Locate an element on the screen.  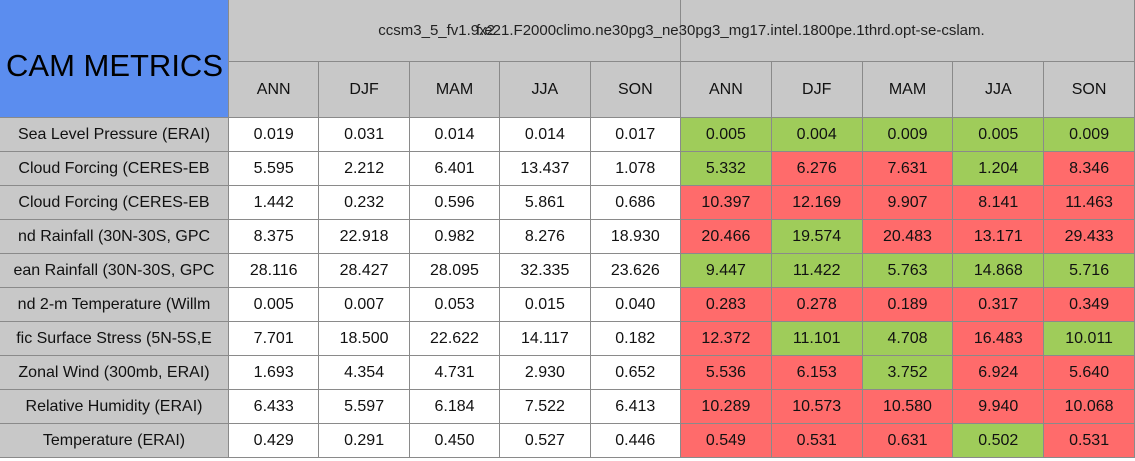
metric-cell: 0.502 is located at coordinates (999, 441).